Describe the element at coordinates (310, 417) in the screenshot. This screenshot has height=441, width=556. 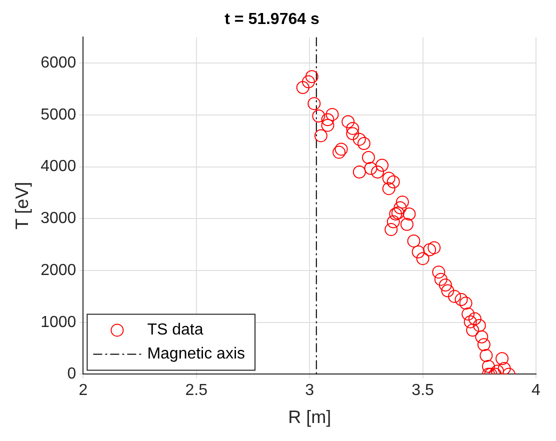
I see `x-axis-title: R [m]` at that location.